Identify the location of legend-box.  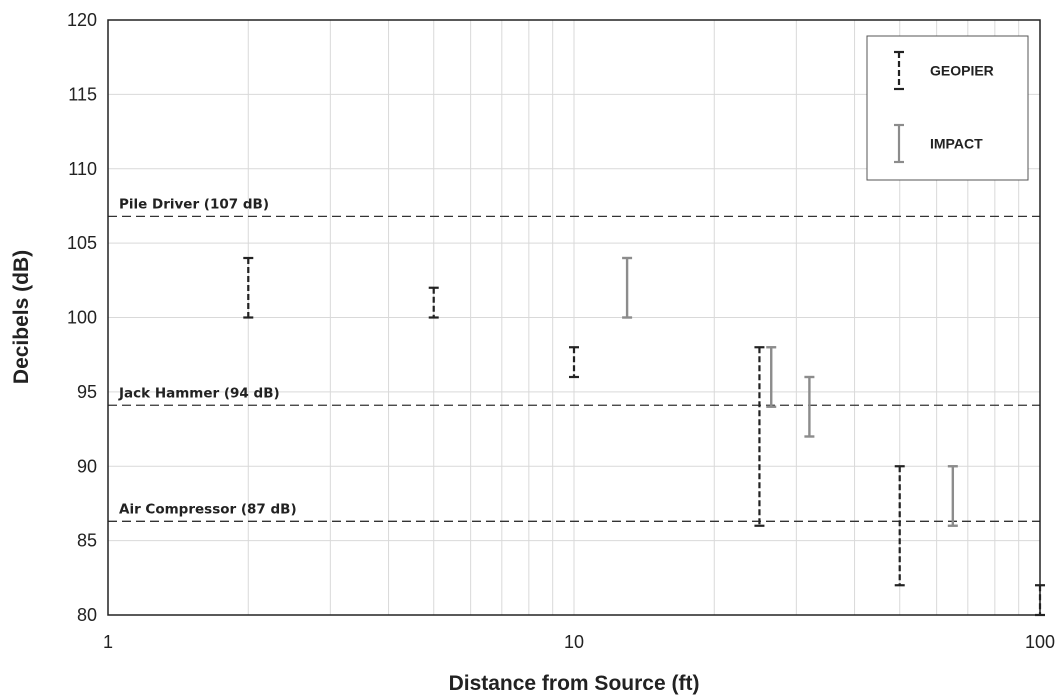
(947, 108).